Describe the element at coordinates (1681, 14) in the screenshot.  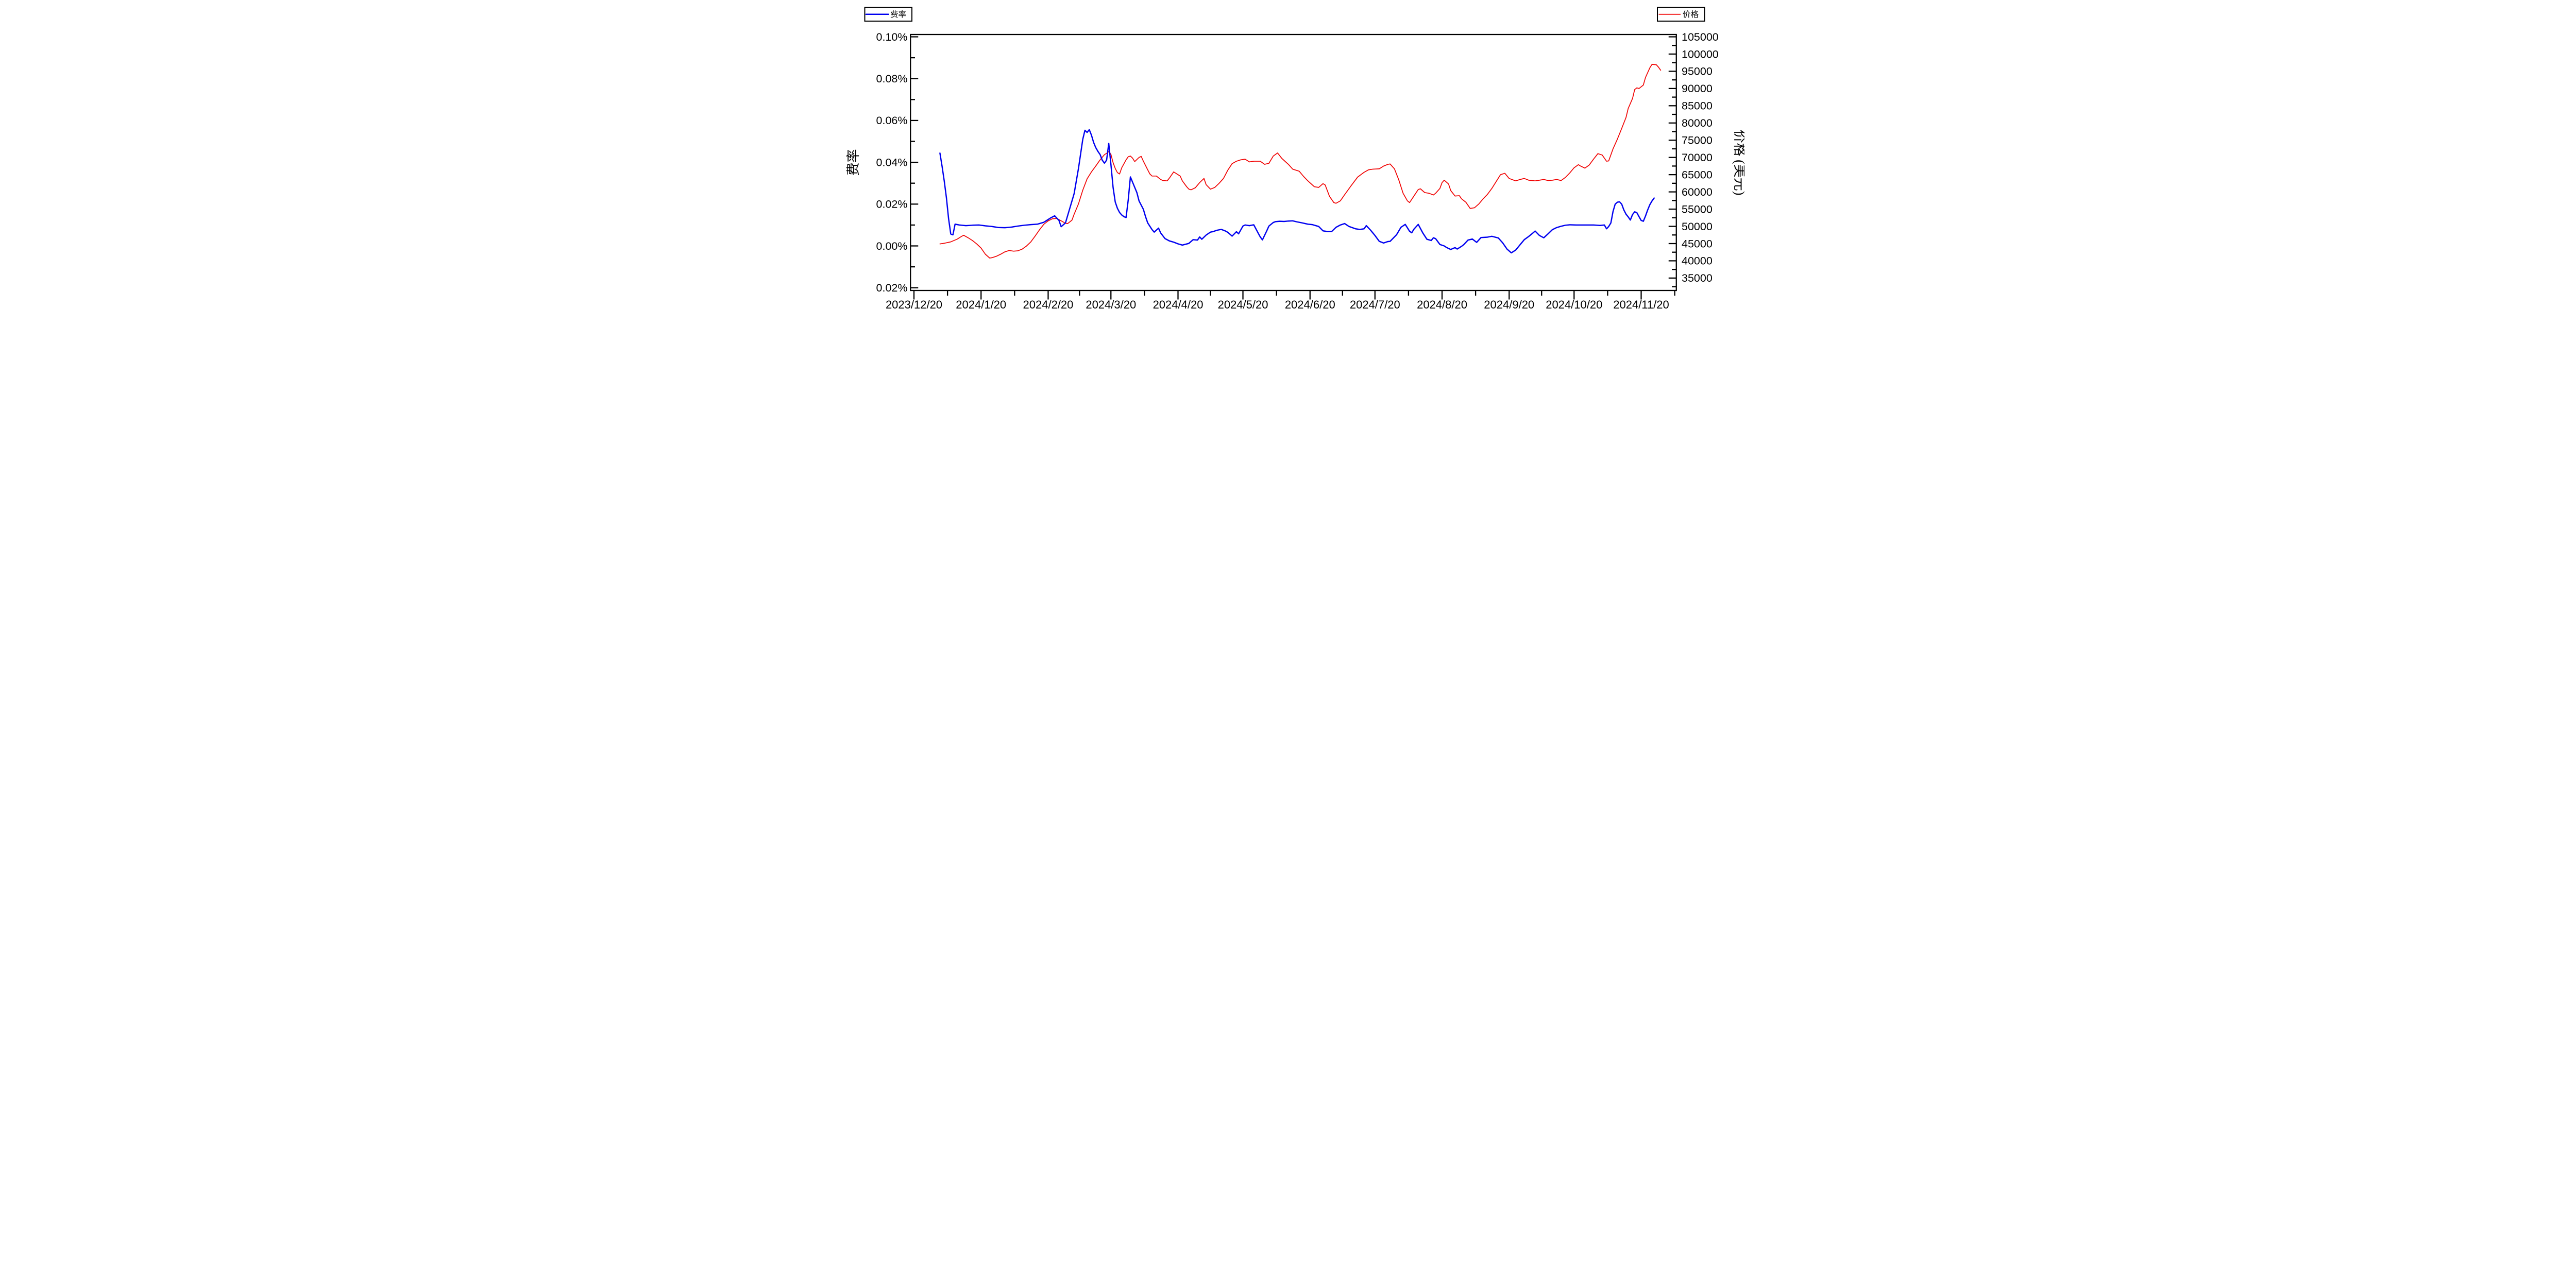
I see `legend-price: 价格` at that location.